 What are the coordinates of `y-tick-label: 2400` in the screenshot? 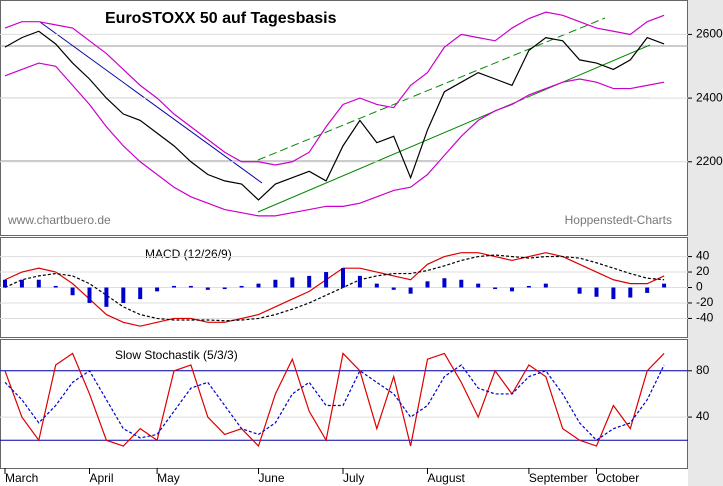 It's located at (709, 97).